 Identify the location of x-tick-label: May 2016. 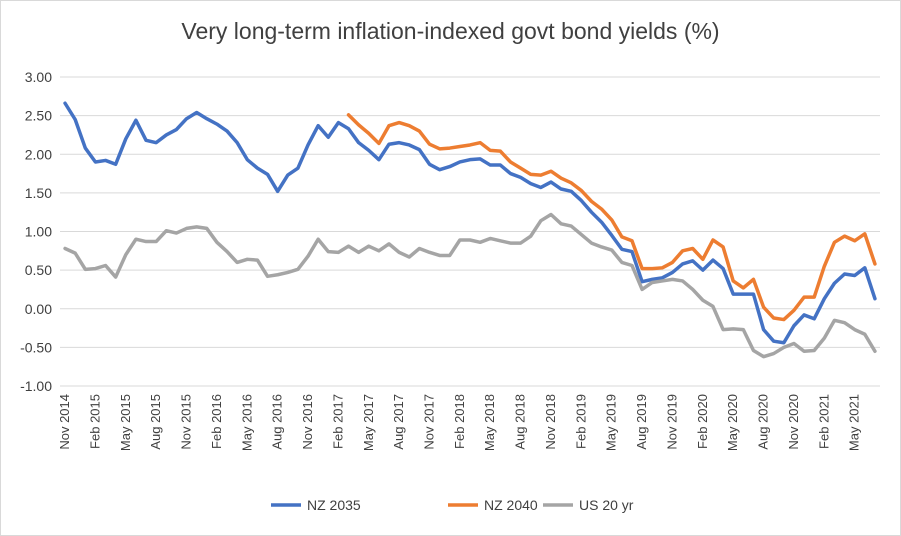
(246, 422).